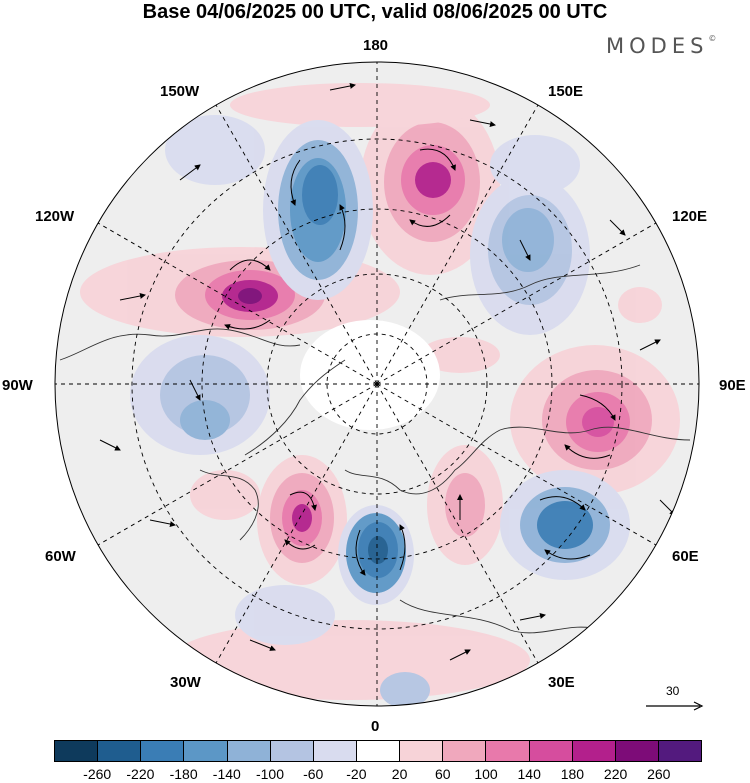 The image size is (750, 783). Describe the element at coordinates (356, 774) in the screenshot. I see `colorbar-tick-label: -20` at that location.